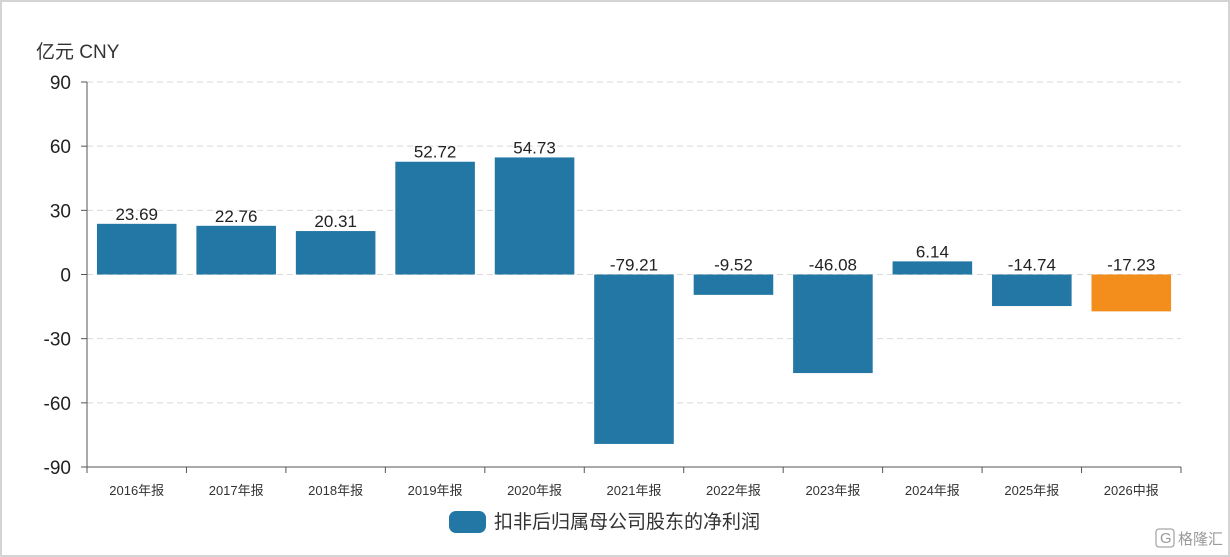  I want to click on y-axis-unit-label: 亿元 CNY, so click(78, 52).